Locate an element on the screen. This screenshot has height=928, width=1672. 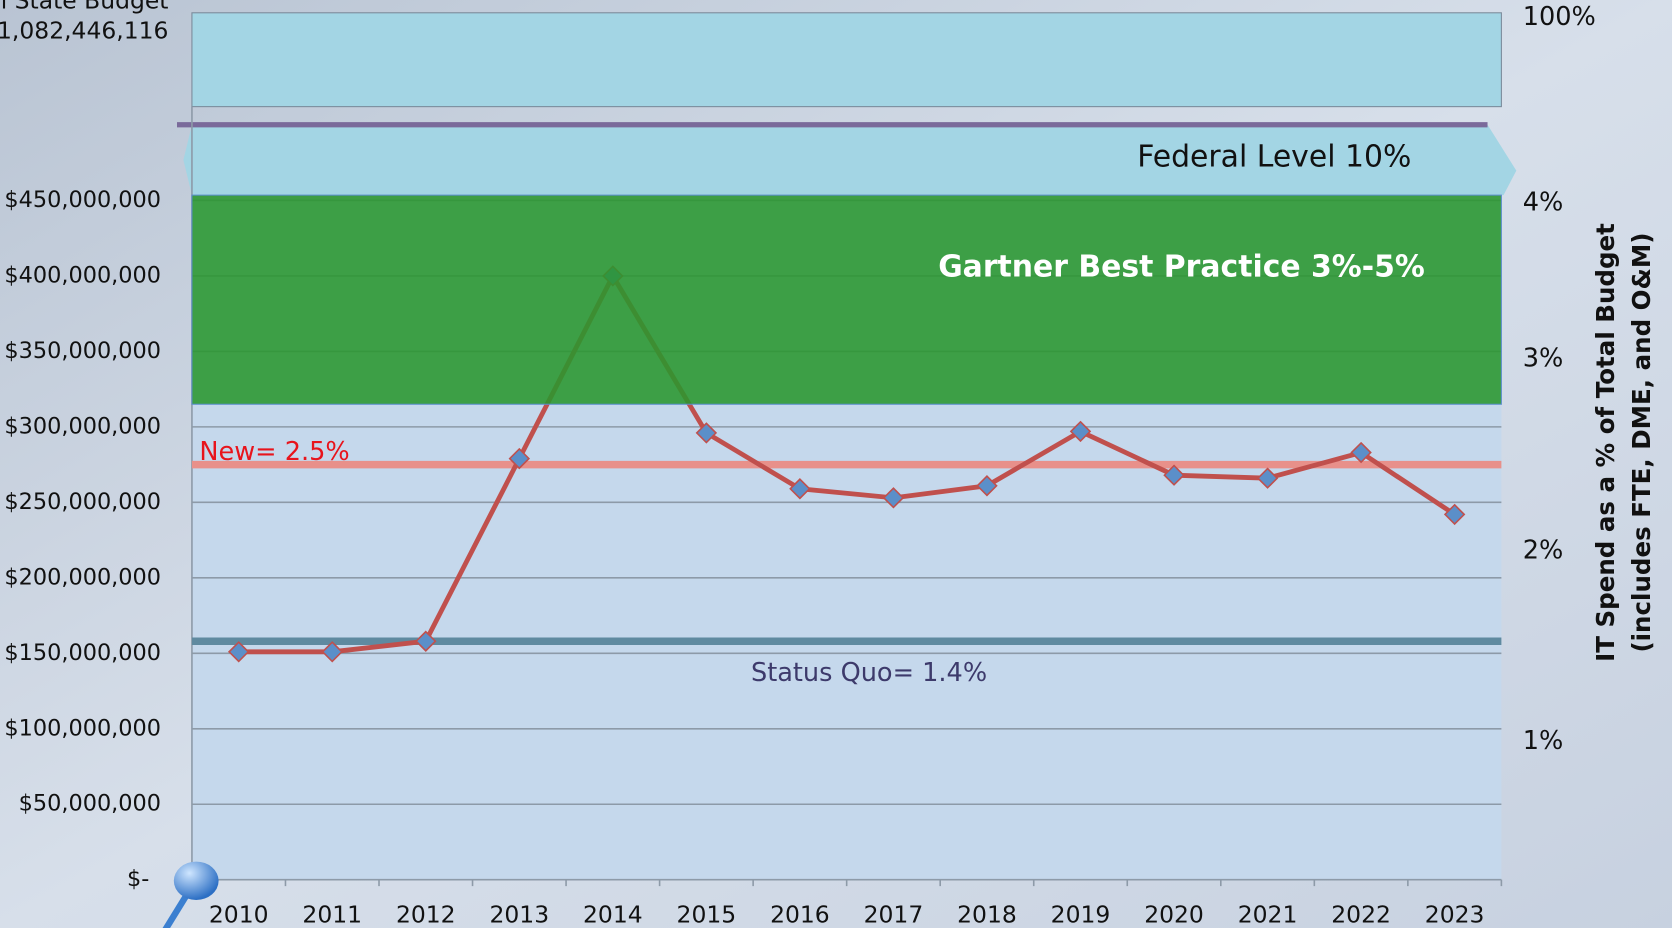
y2-label: 100% is located at coordinates (1559, 17).